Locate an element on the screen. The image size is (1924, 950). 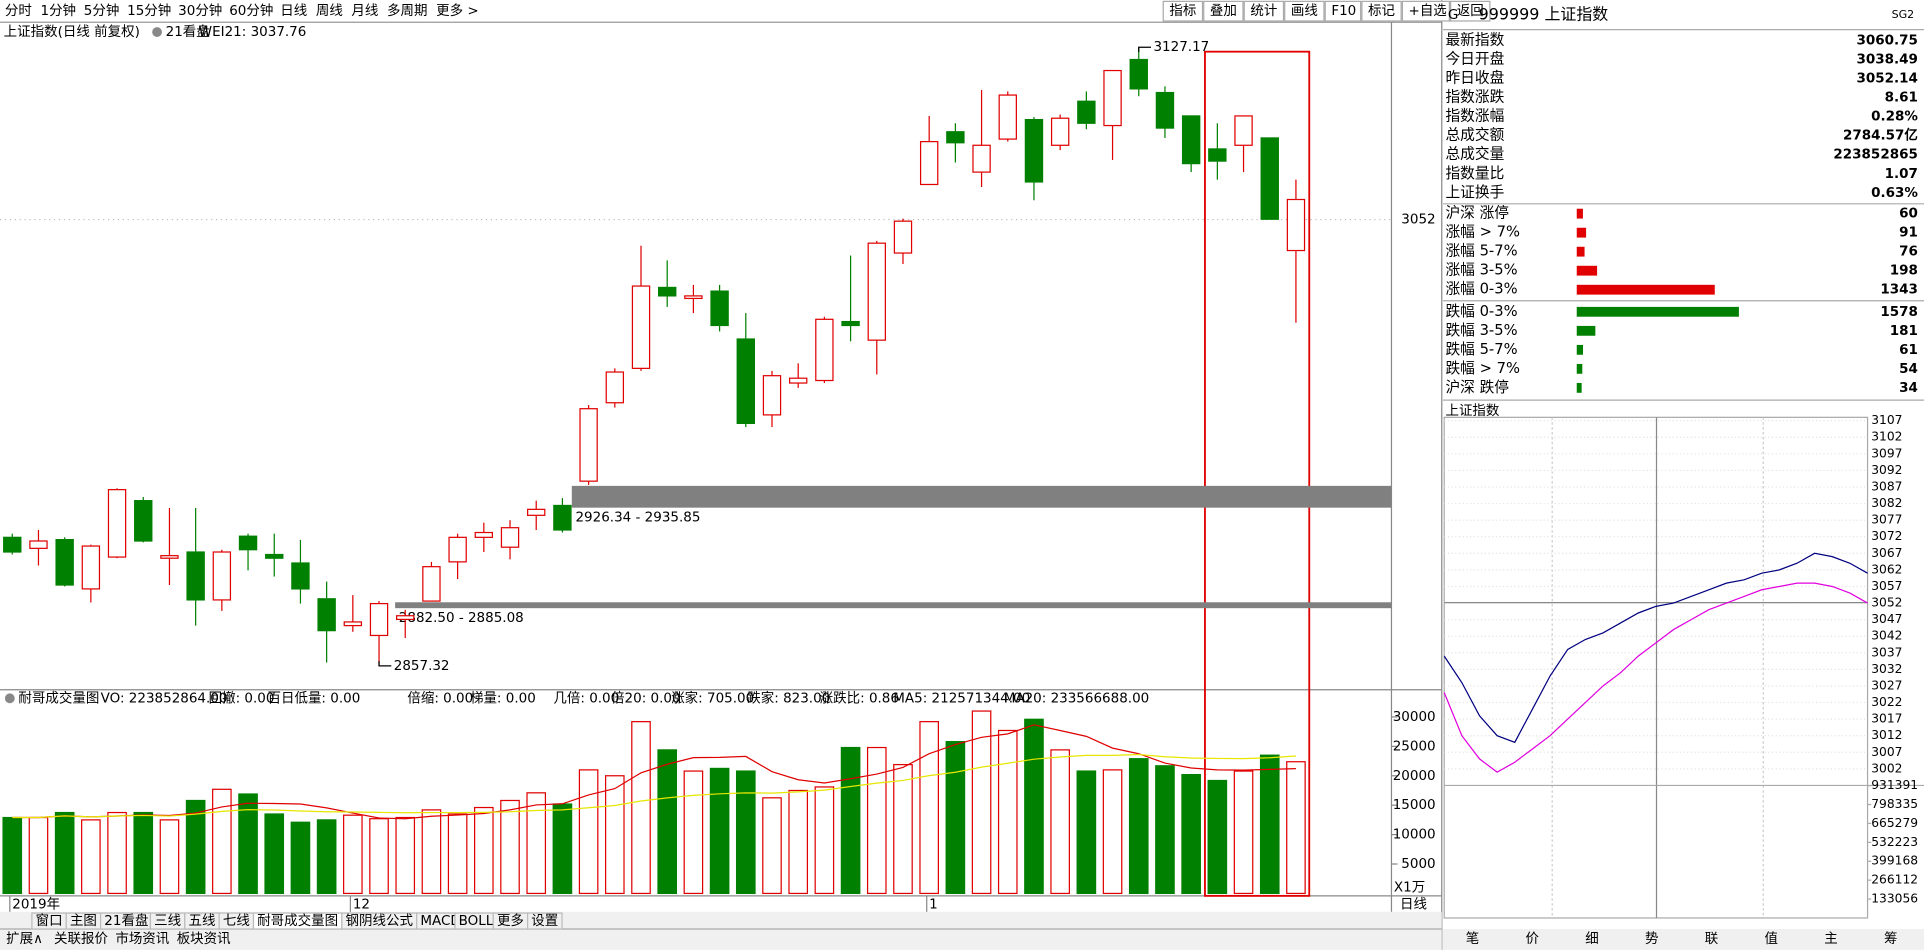
tab-label: 窗口 is located at coordinates (49, 920).